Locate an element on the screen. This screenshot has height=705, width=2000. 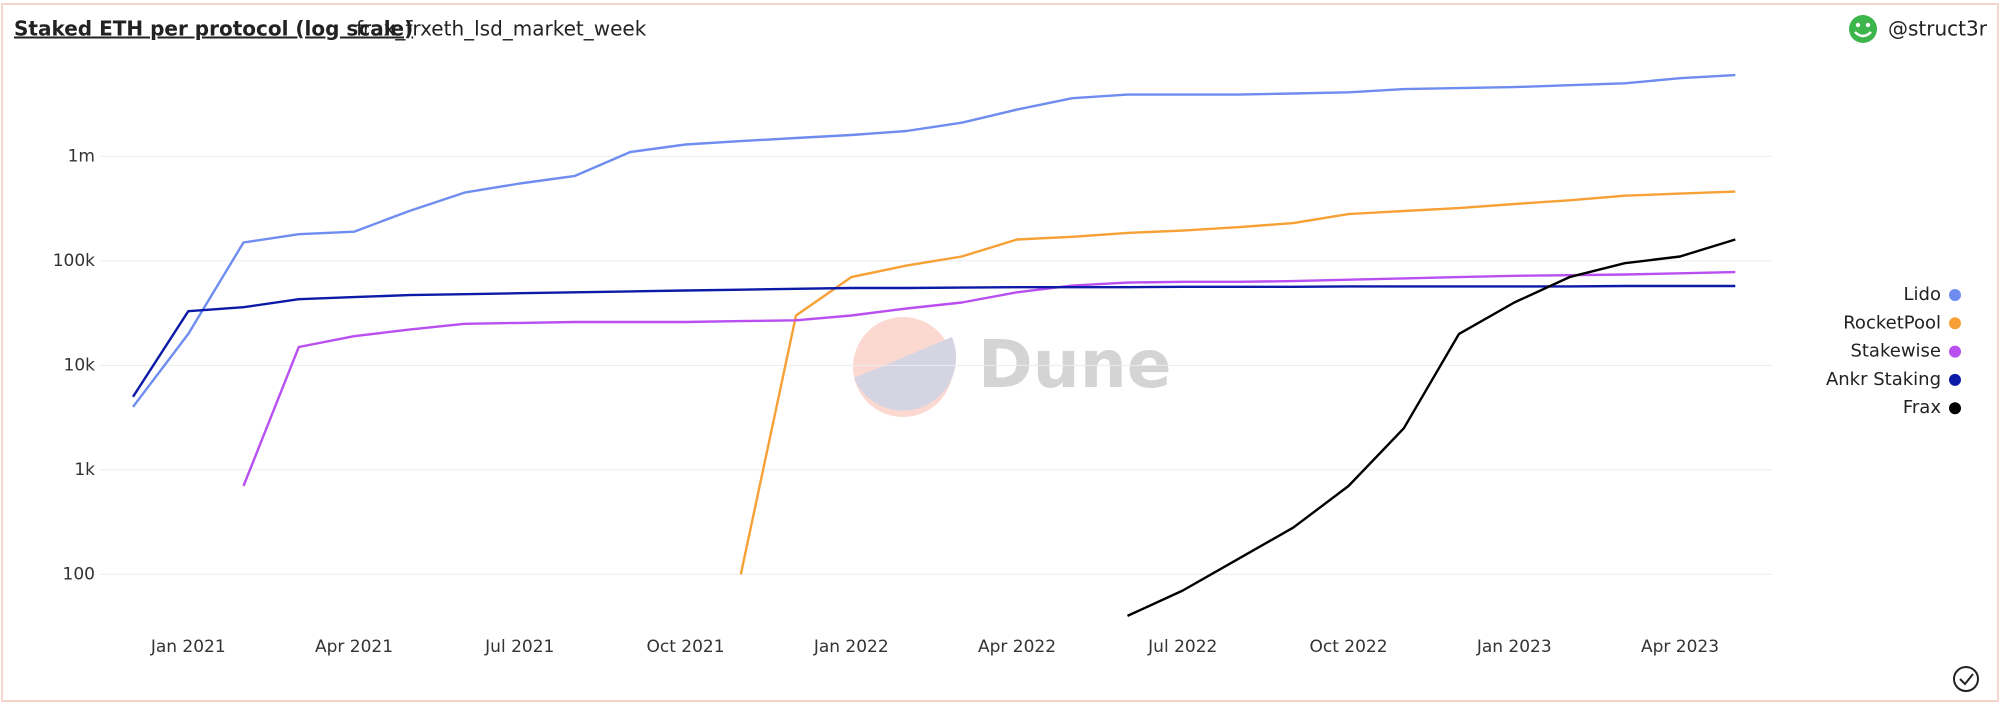
y-tick-label: 1m is located at coordinates (81, 156).